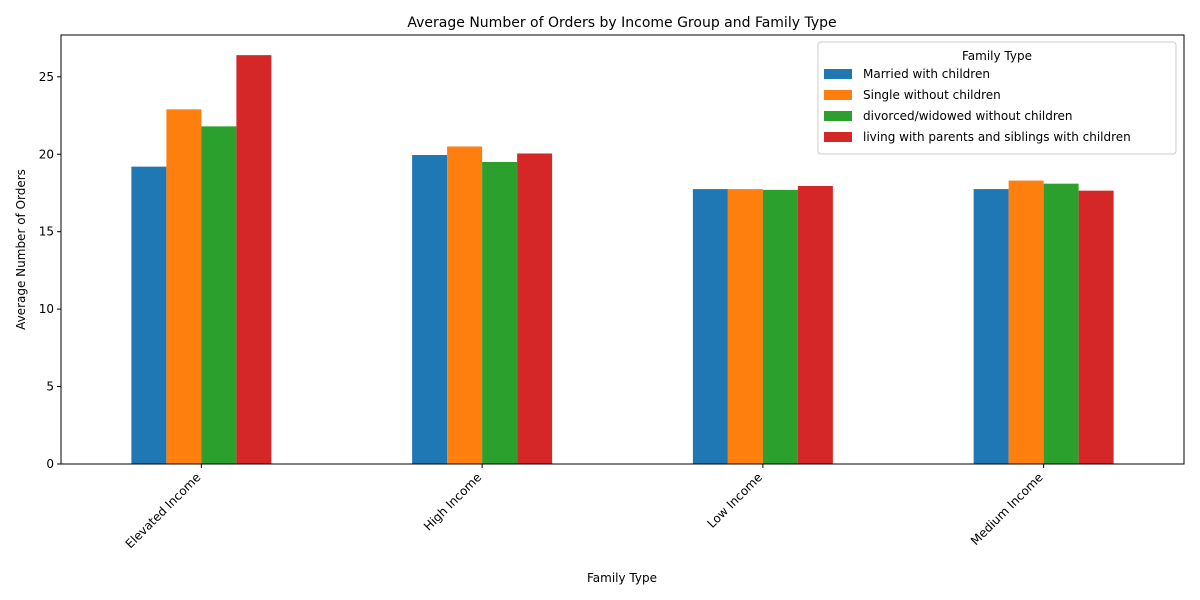 The image size is (1200, 600). I want to click on legend-entry: divorced/widowed without children, so click(968, 116).